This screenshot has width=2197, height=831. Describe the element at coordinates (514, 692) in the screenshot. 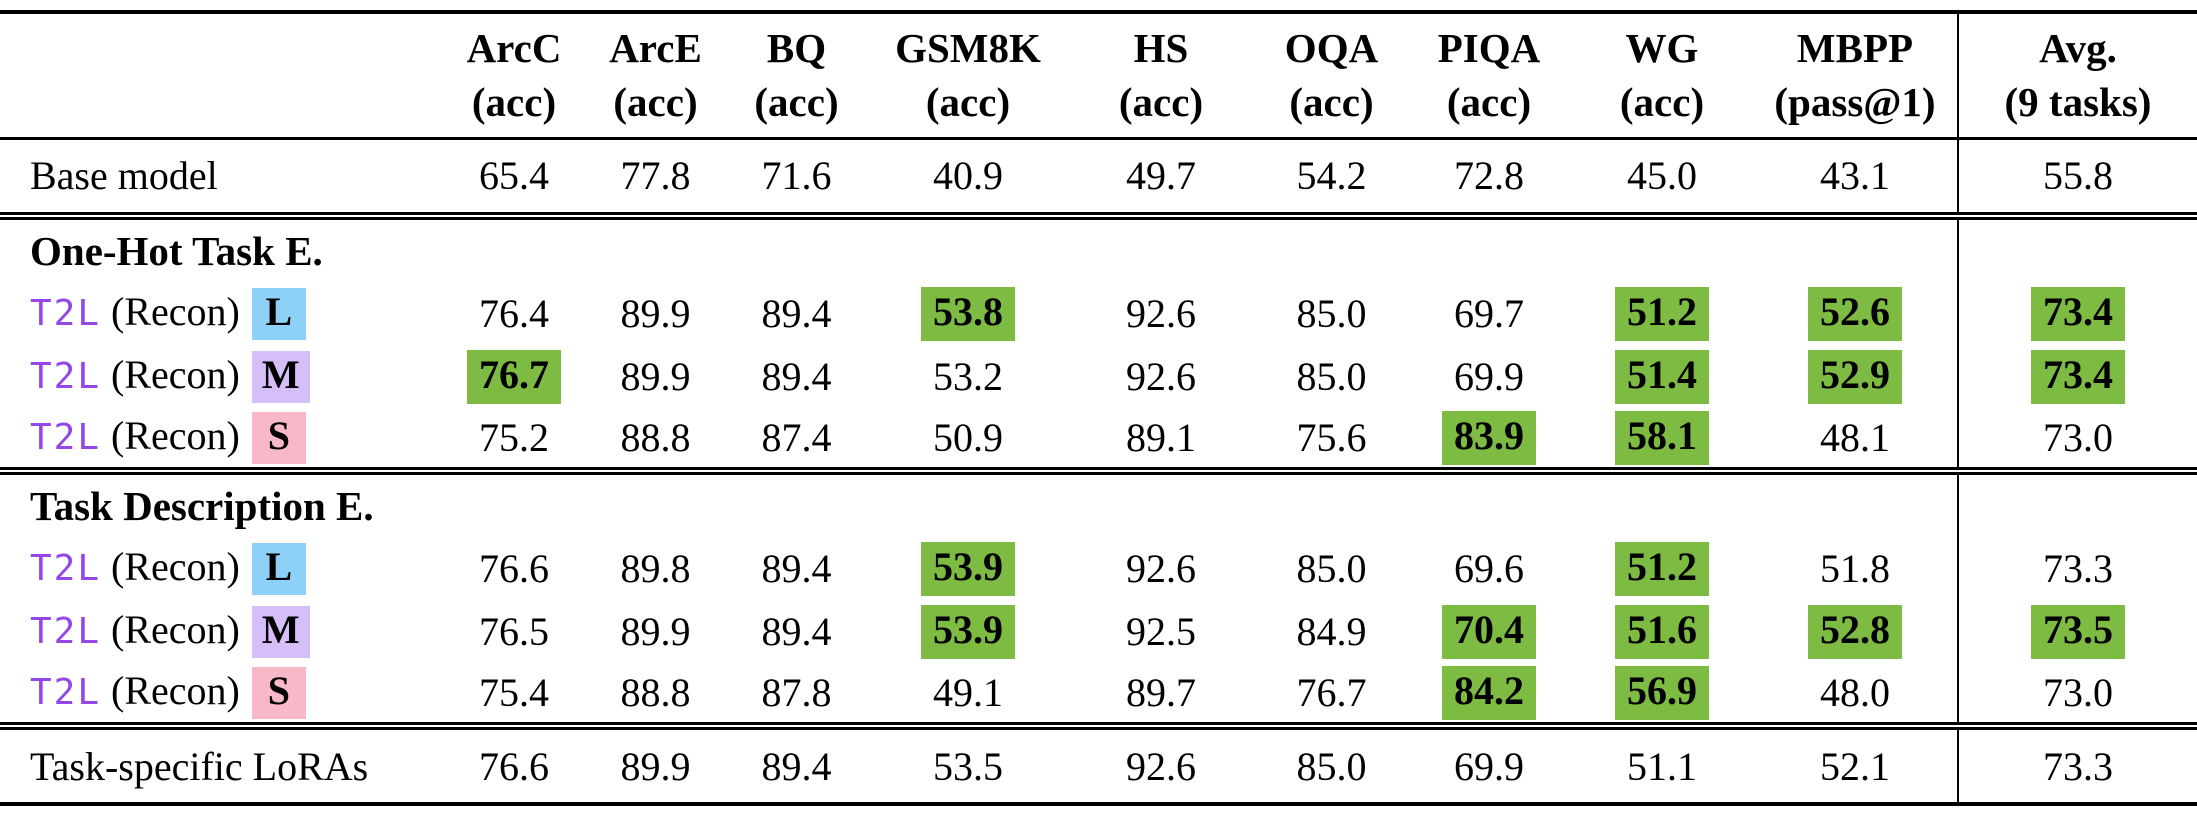

I see `score: 75.4` at that location.